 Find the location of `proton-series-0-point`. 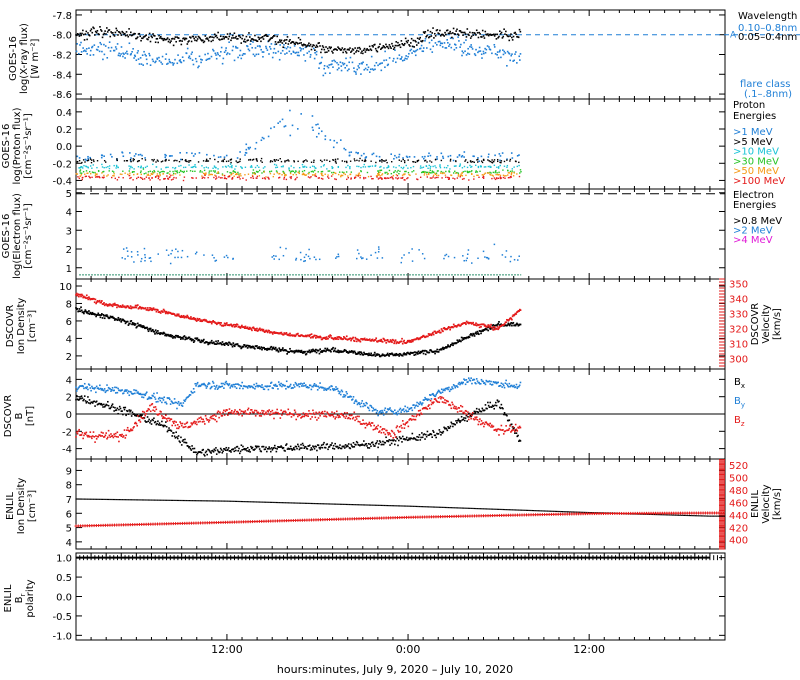

proton-series-0-point is located at coordinates (500, 156).